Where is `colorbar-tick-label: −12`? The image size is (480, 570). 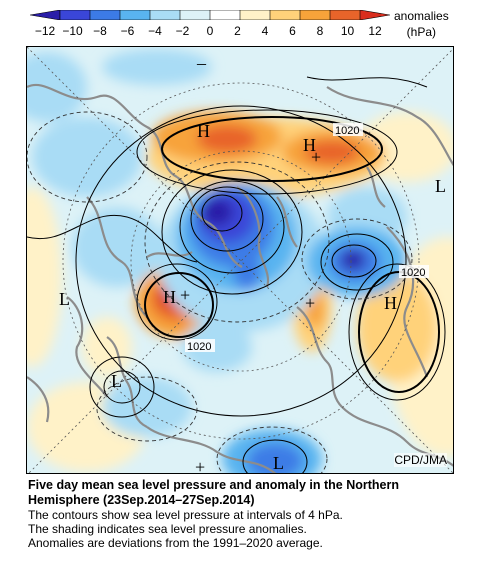 colorbar-tick-label: −12 is located at coordinates (45, 31).